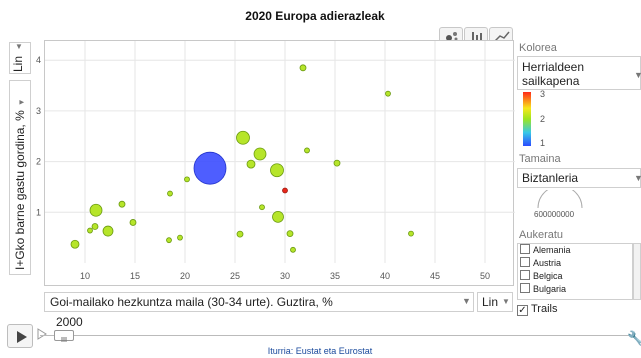 The width and height of the screenshot is (641, 358). Describe the element at coordinates (315, 16) in the screenshot. I see `chart-title: 2020 Europa adierazleak` at that location.